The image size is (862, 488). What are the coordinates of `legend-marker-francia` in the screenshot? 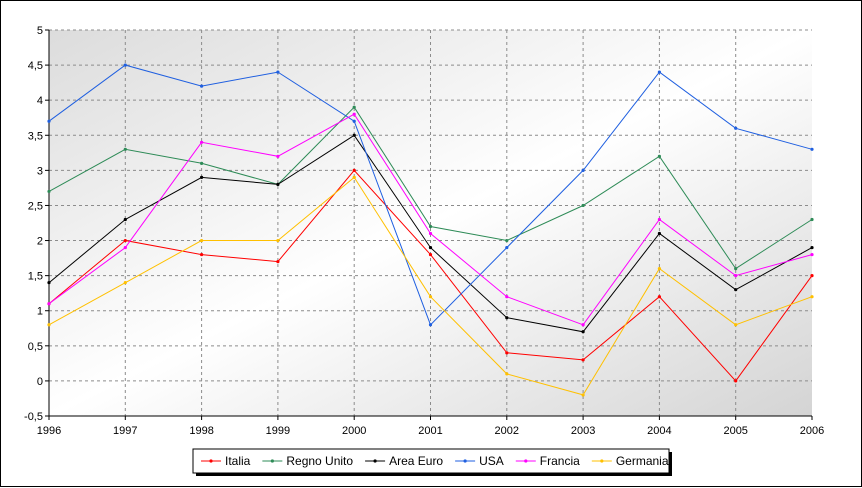 It's located at (526, 461).